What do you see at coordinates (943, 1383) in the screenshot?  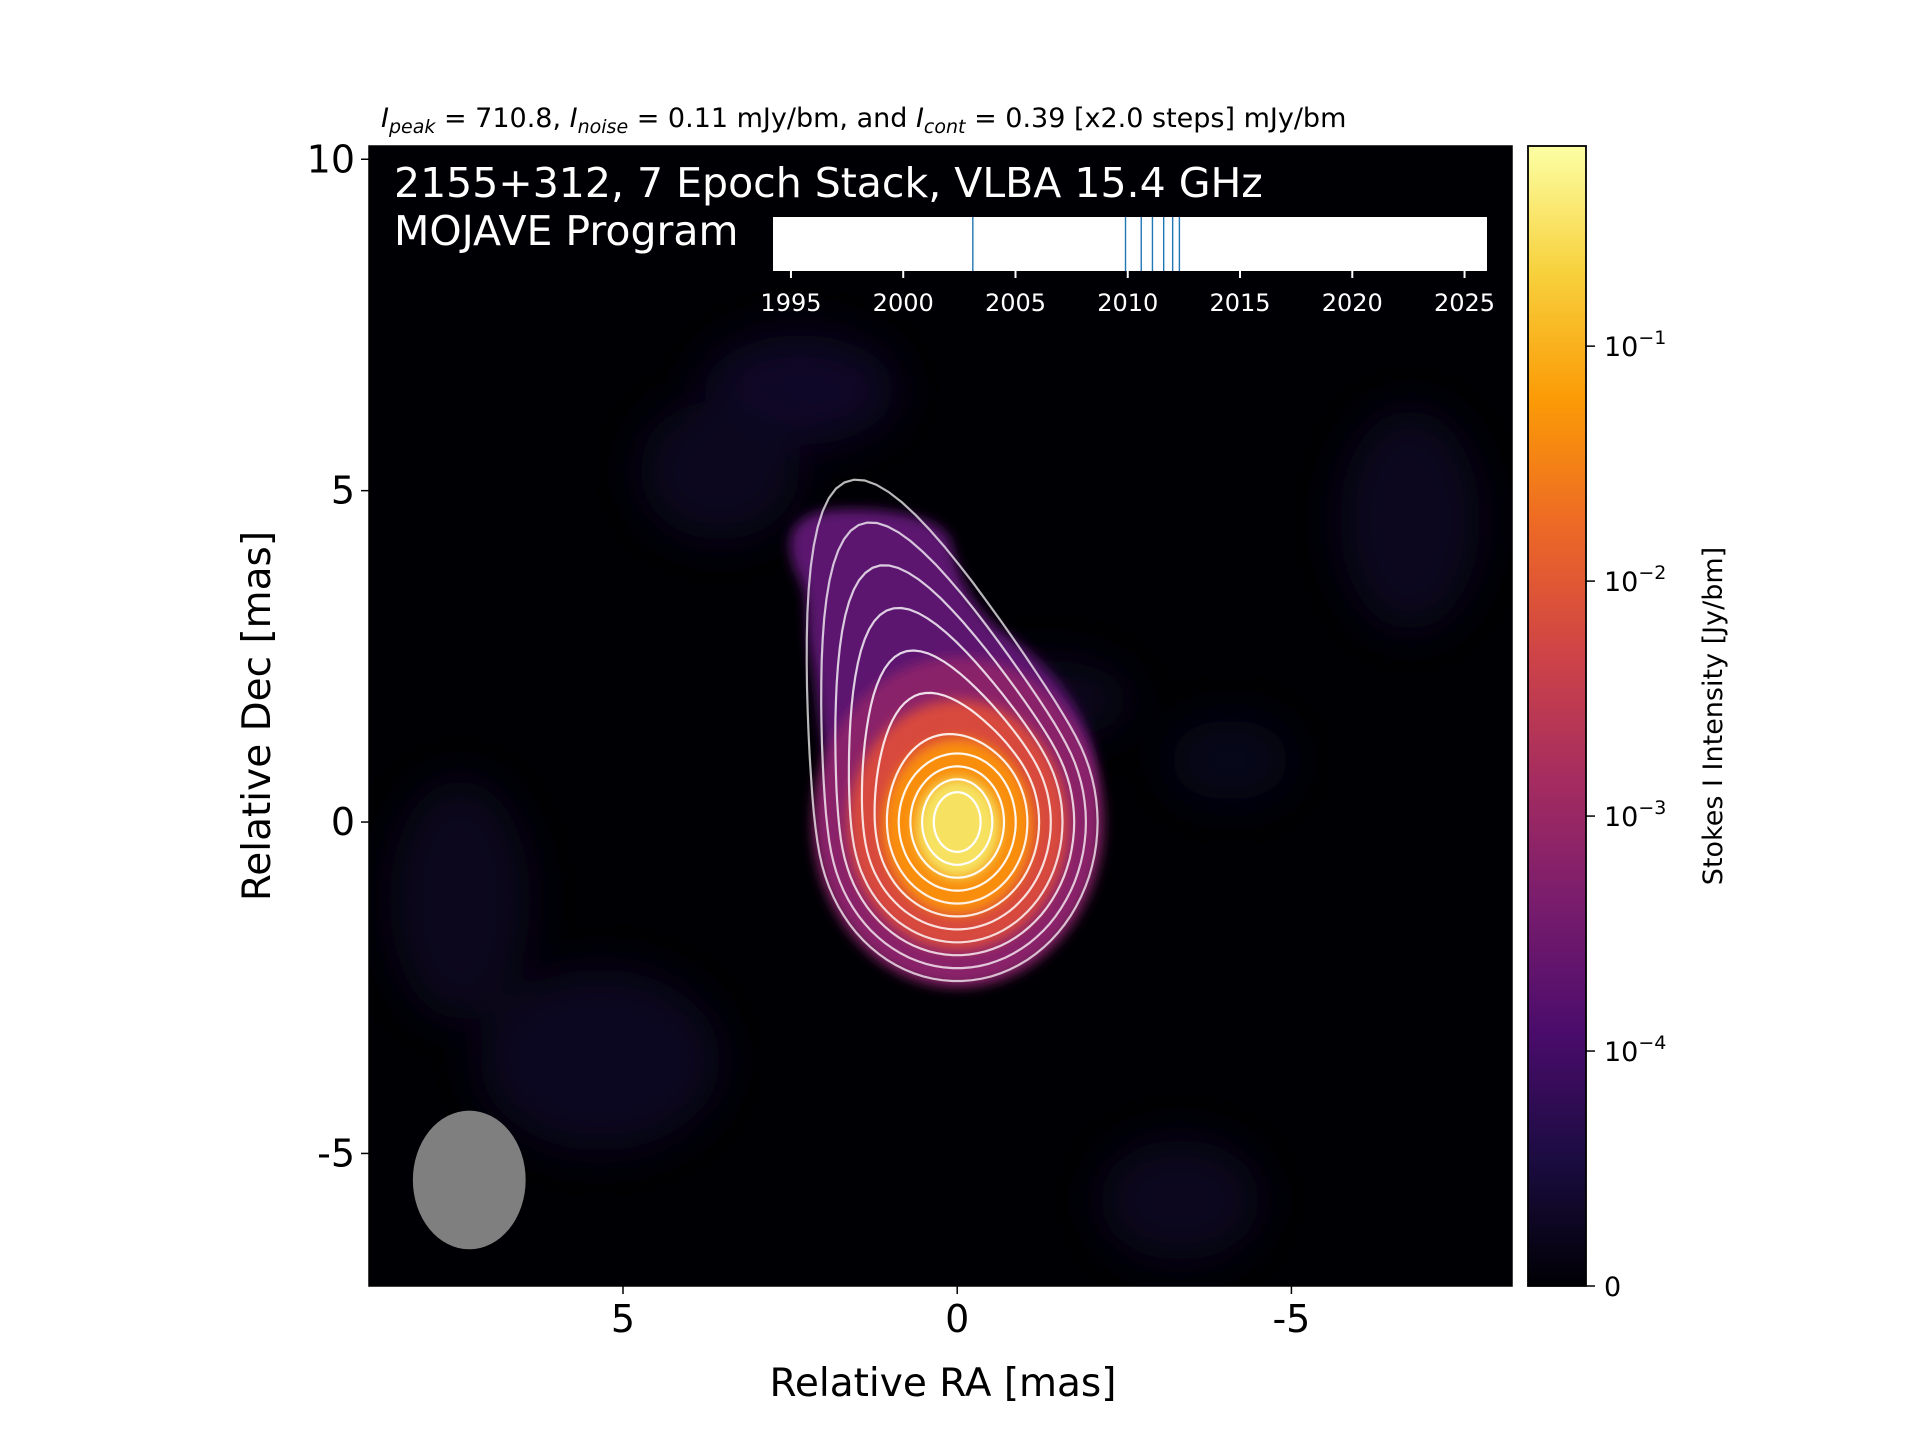 I see `x-axis-label: Relative RA [mas]` at bounding box center [943, 1383].